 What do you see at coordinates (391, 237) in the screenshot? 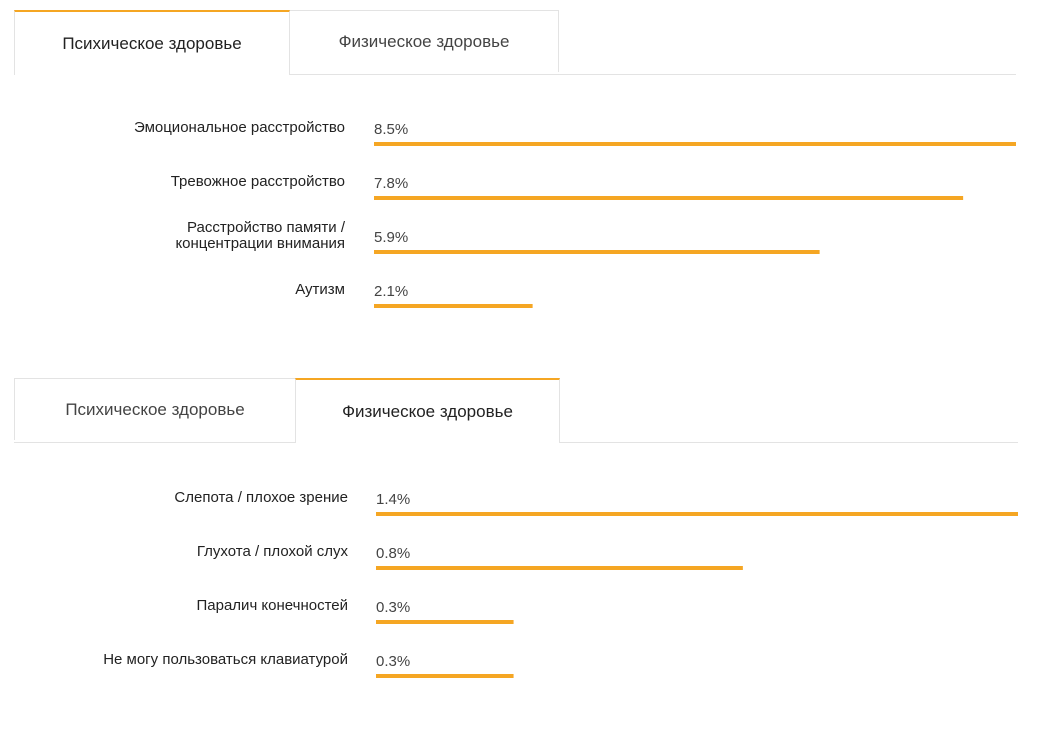
I see `value-label: 5.9%` at bounding box center [391, 237].